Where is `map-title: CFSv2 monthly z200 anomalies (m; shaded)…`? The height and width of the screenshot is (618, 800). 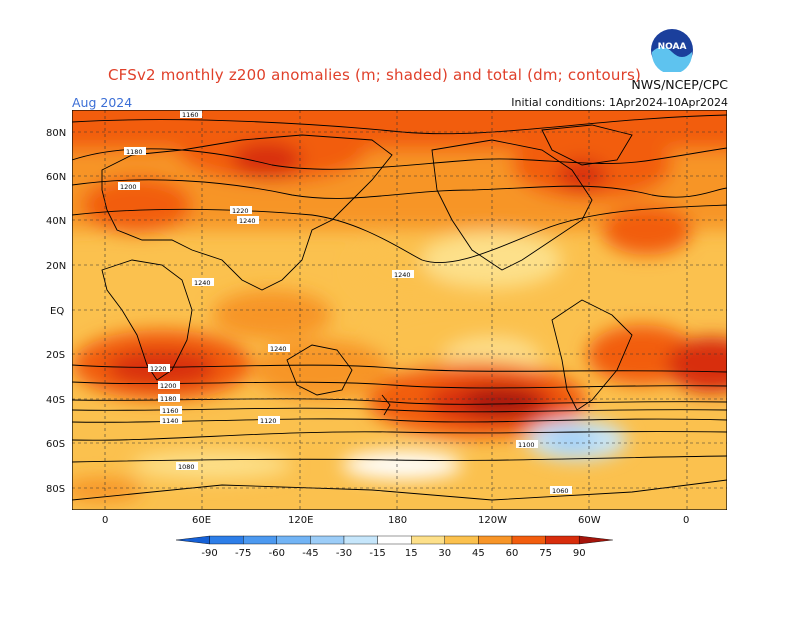 map-title: CFSv2 monthly z200 anomalies (m; shaded)… is located at coordinates (375, 75).